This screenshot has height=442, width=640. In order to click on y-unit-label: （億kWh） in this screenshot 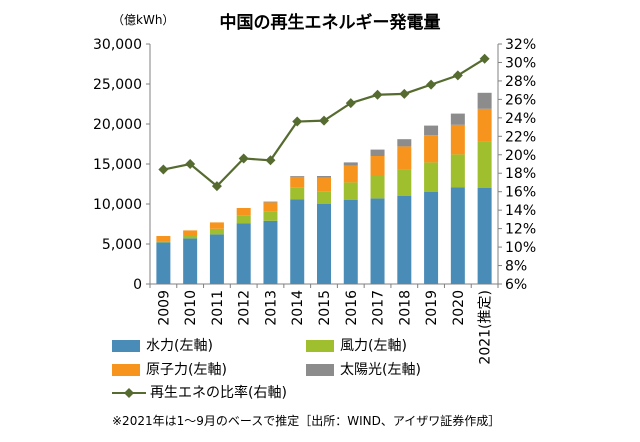, I will do `click(143, 20)`.